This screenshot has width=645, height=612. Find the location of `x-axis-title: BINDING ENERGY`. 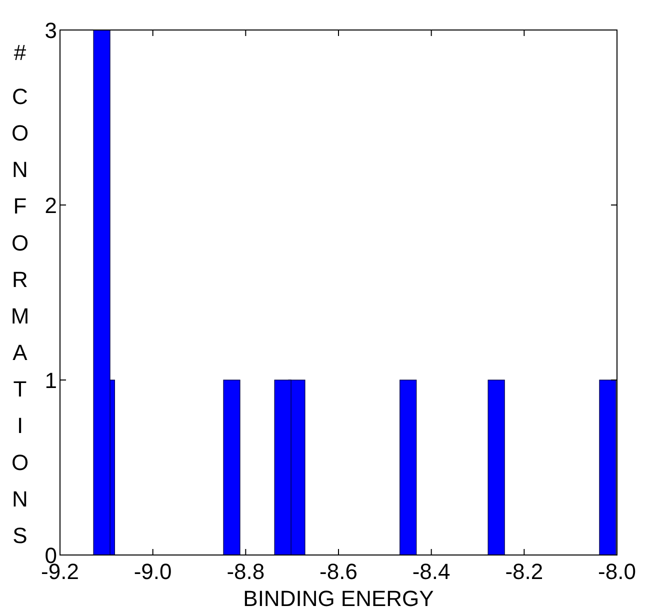

x-axis-title: BINDING ENERGY is located at coordinates (338, 598).